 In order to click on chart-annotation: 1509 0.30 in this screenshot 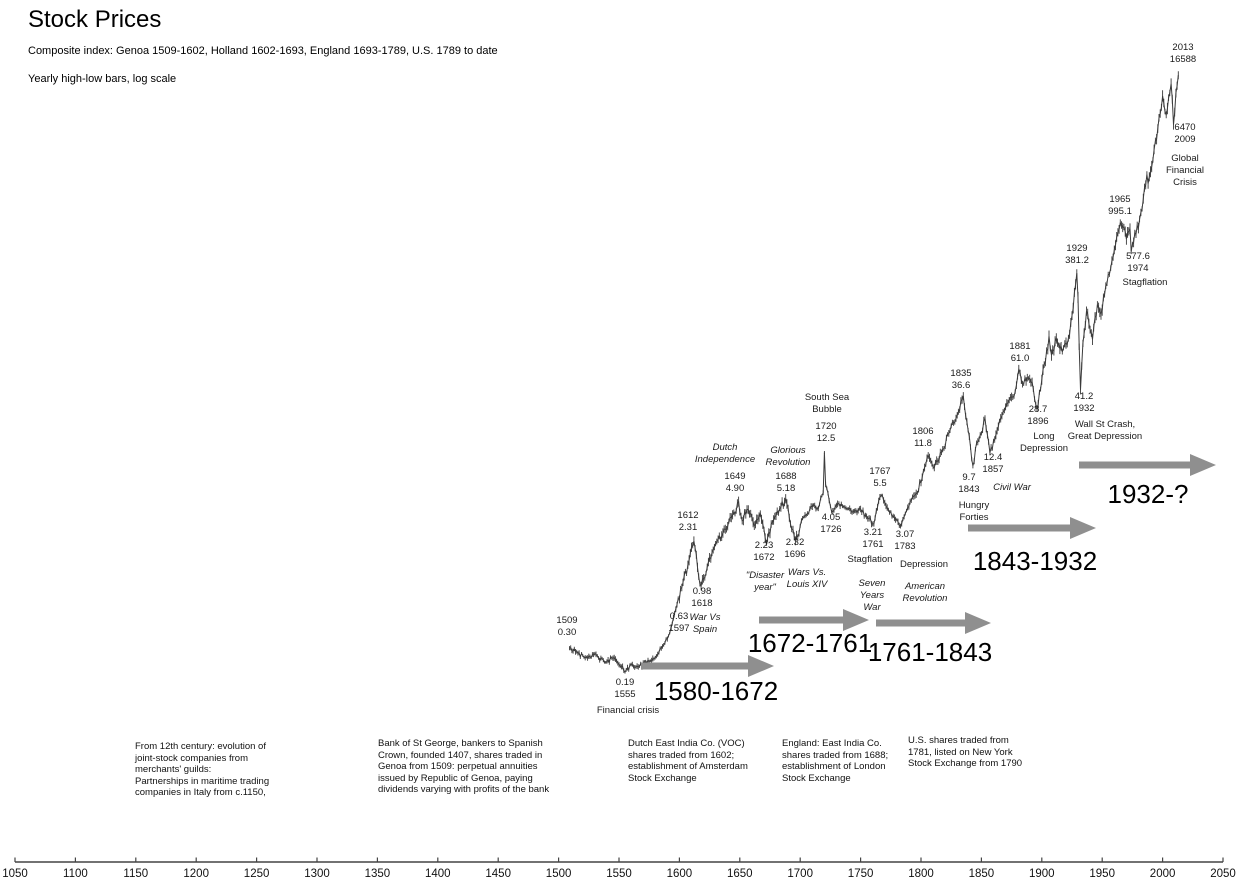, I will do `click(567, 626)`.